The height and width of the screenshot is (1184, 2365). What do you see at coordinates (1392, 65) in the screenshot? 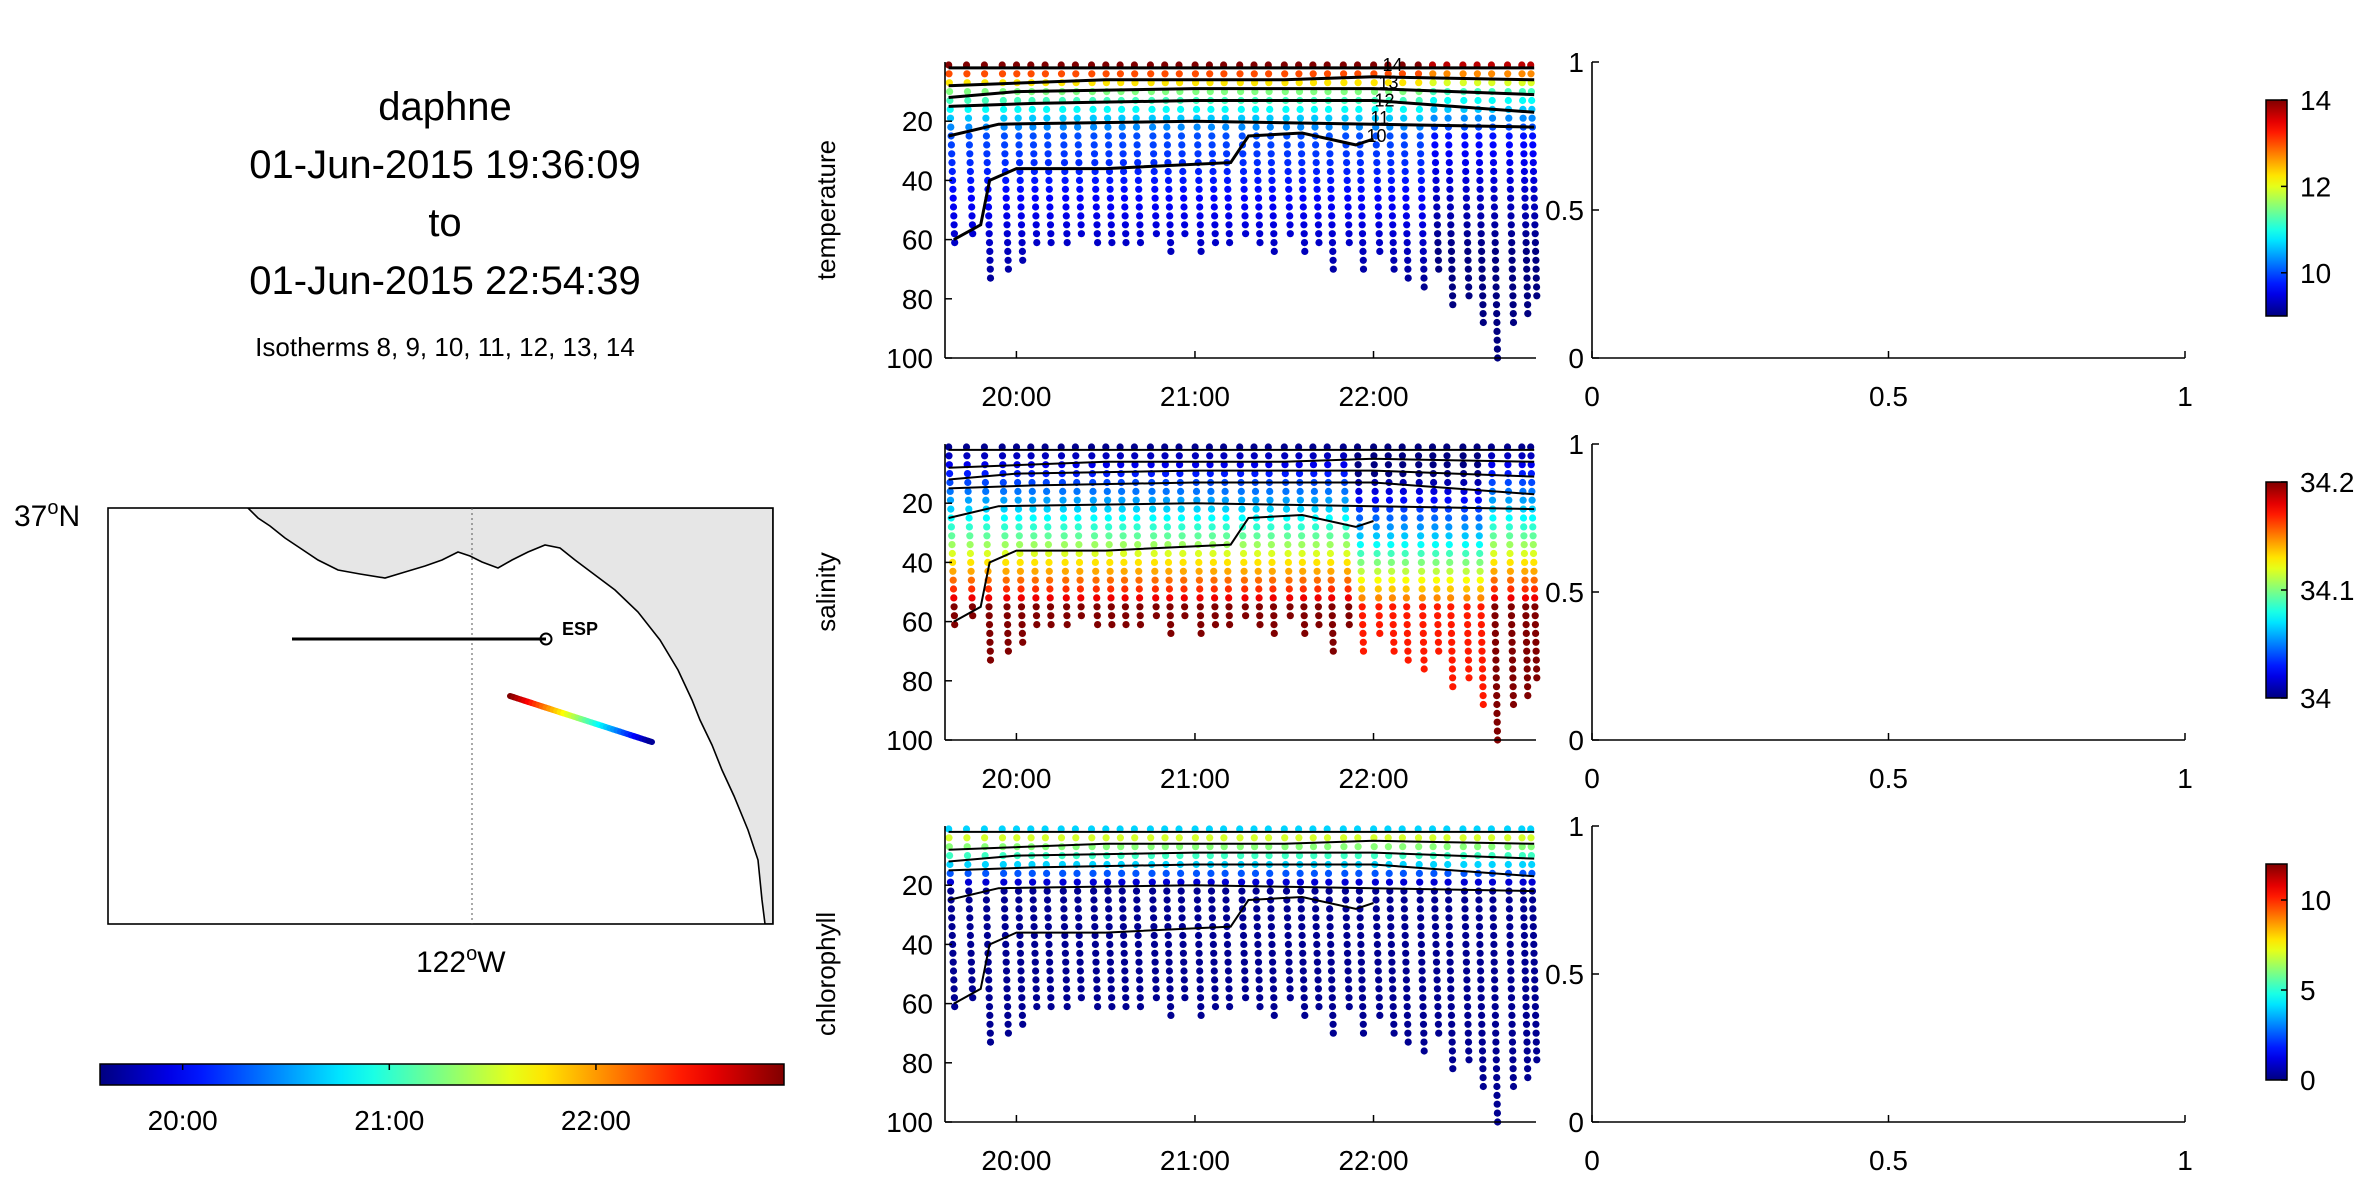
I see `isotherm-label: 14` at bounding box center [1392, 65].